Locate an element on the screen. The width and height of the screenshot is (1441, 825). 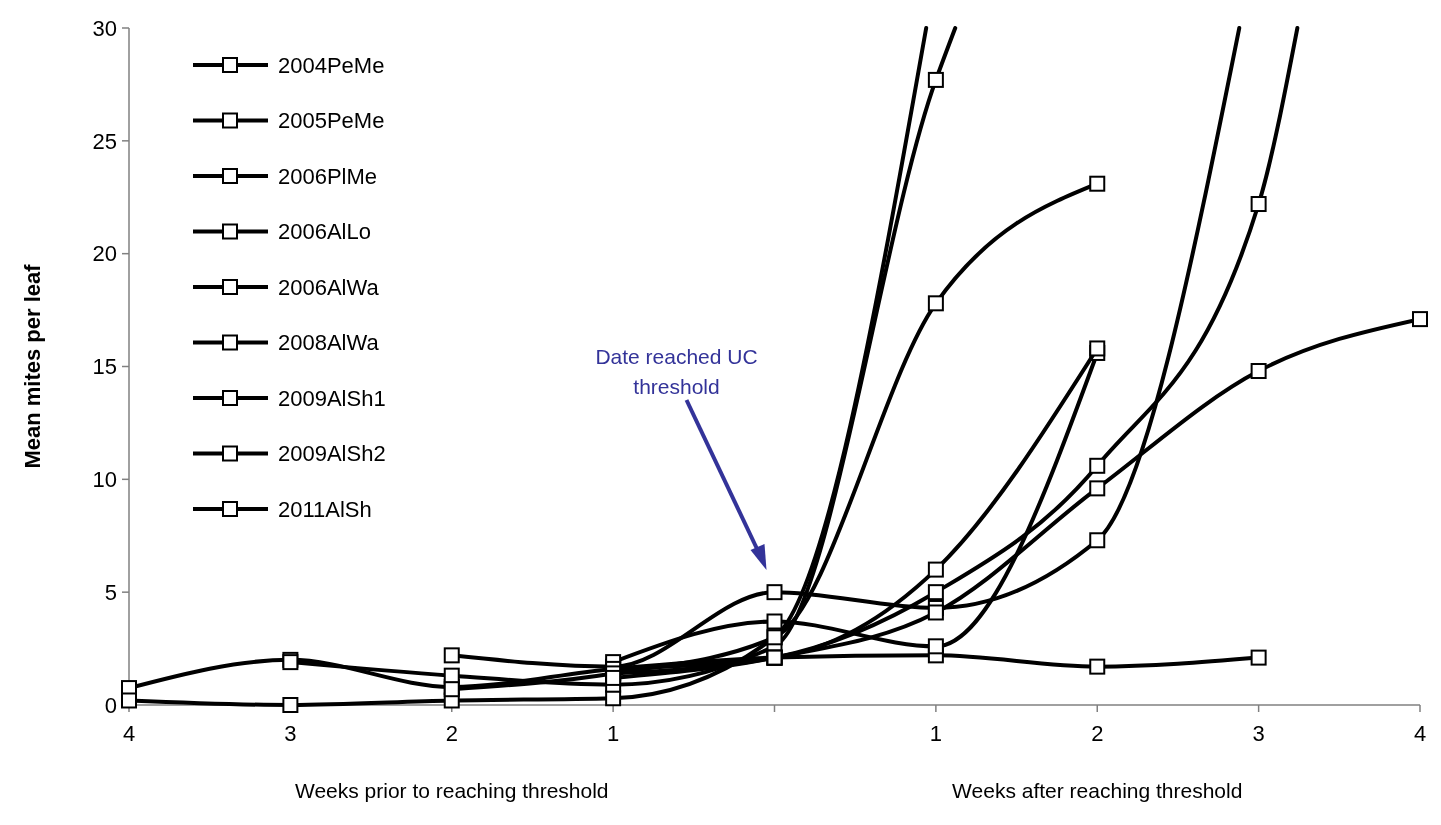
y-tick-label: 10 is located at coordinates (104, 480).